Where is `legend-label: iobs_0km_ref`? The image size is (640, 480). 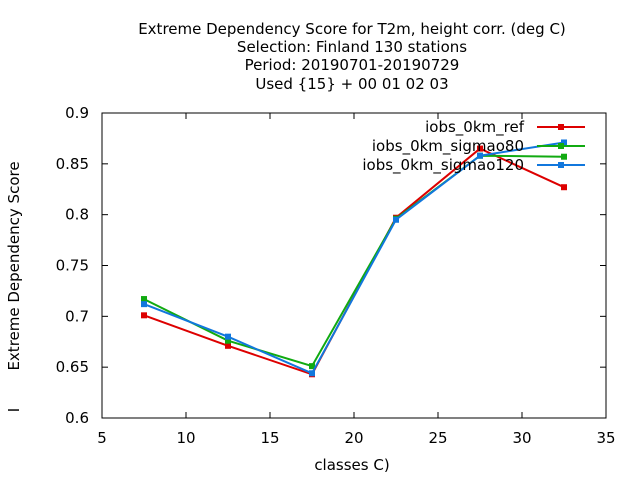
legend-label: iobs_0km_ref is located at coordinates (475, 127).